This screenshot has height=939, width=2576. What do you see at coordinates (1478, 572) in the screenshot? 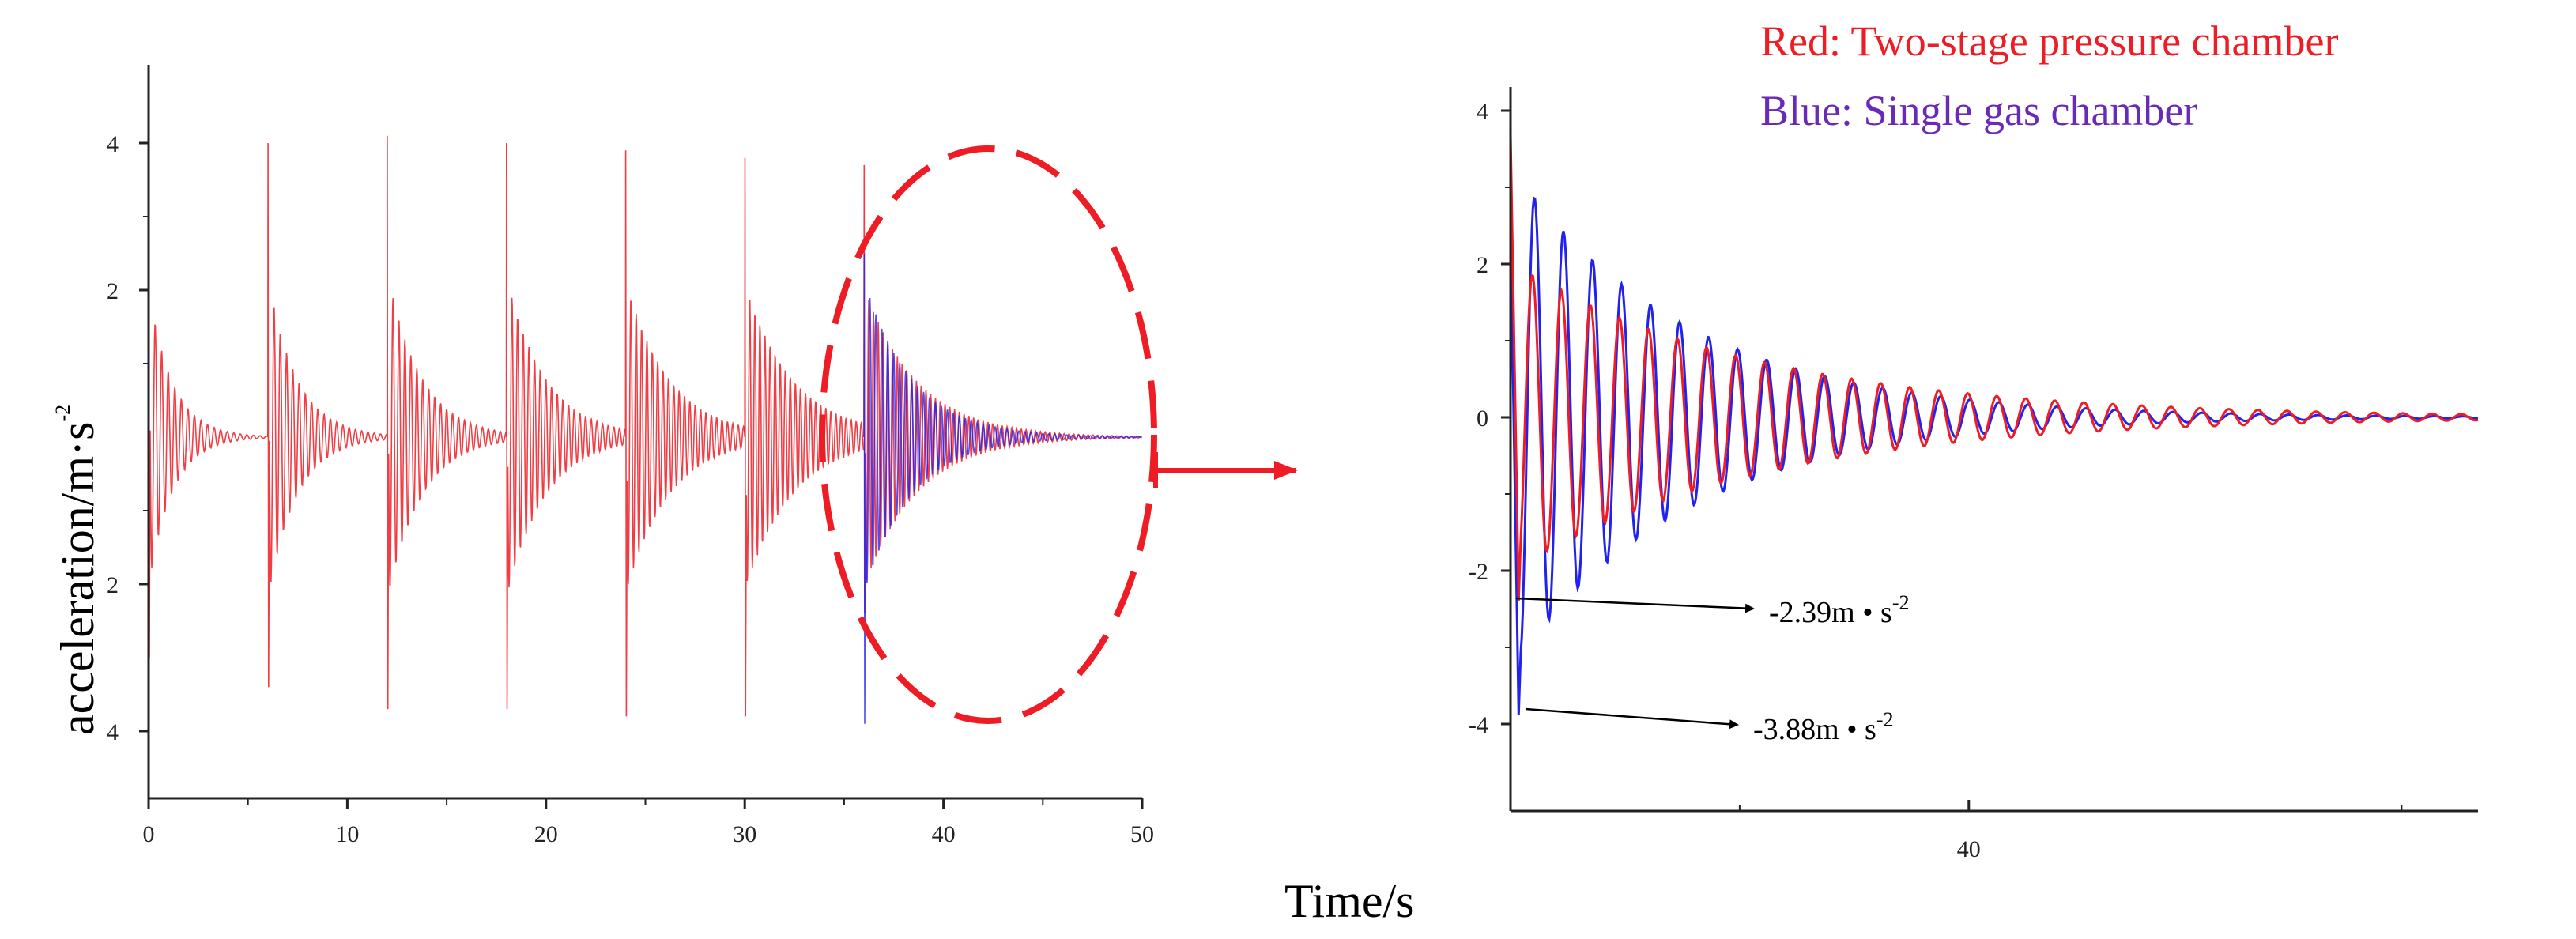
I see `zoom-y-tick-label: -2` at bounding box center [1478, 572].